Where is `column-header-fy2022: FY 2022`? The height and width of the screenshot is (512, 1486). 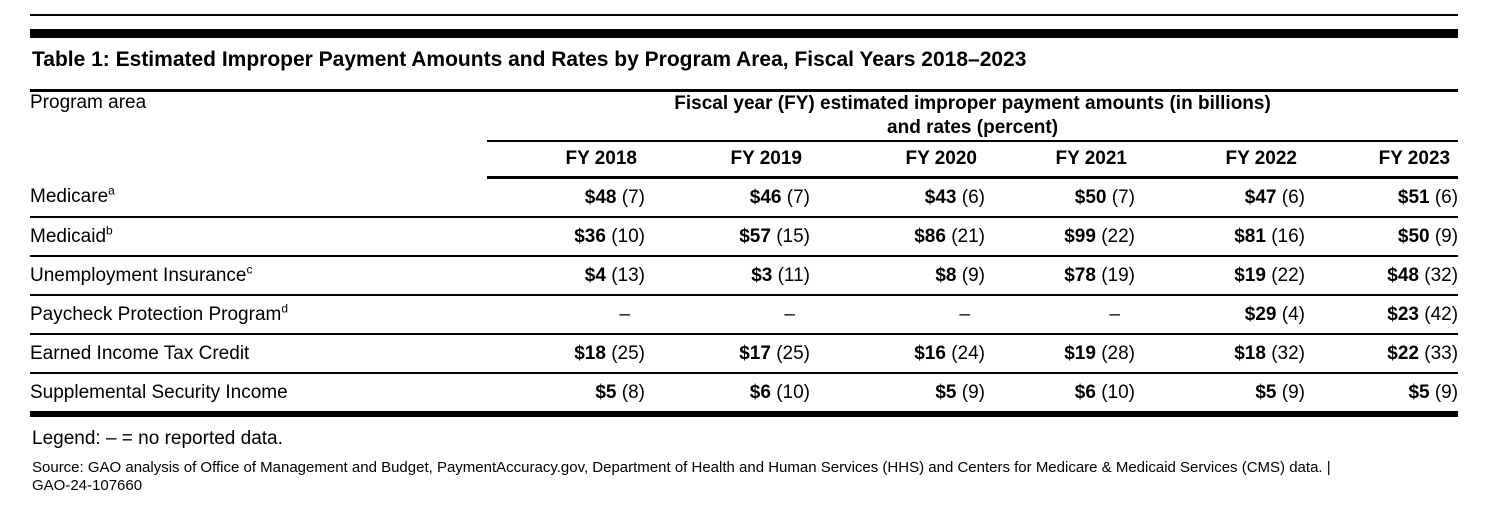 column-header-fy2022: FY 2022 is located at coordinates (1220, 160).